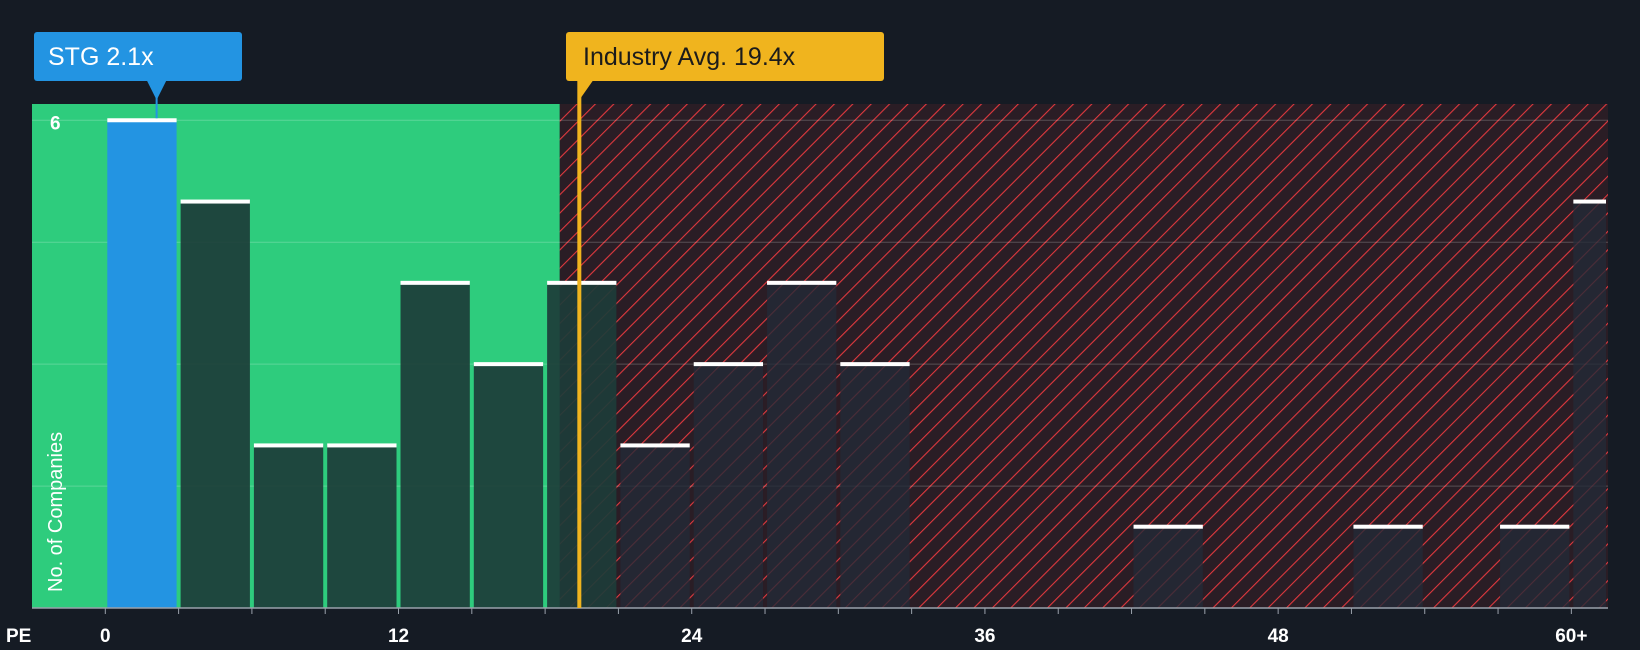  I want to click on x-tick-label: 36, so click(984, 636).